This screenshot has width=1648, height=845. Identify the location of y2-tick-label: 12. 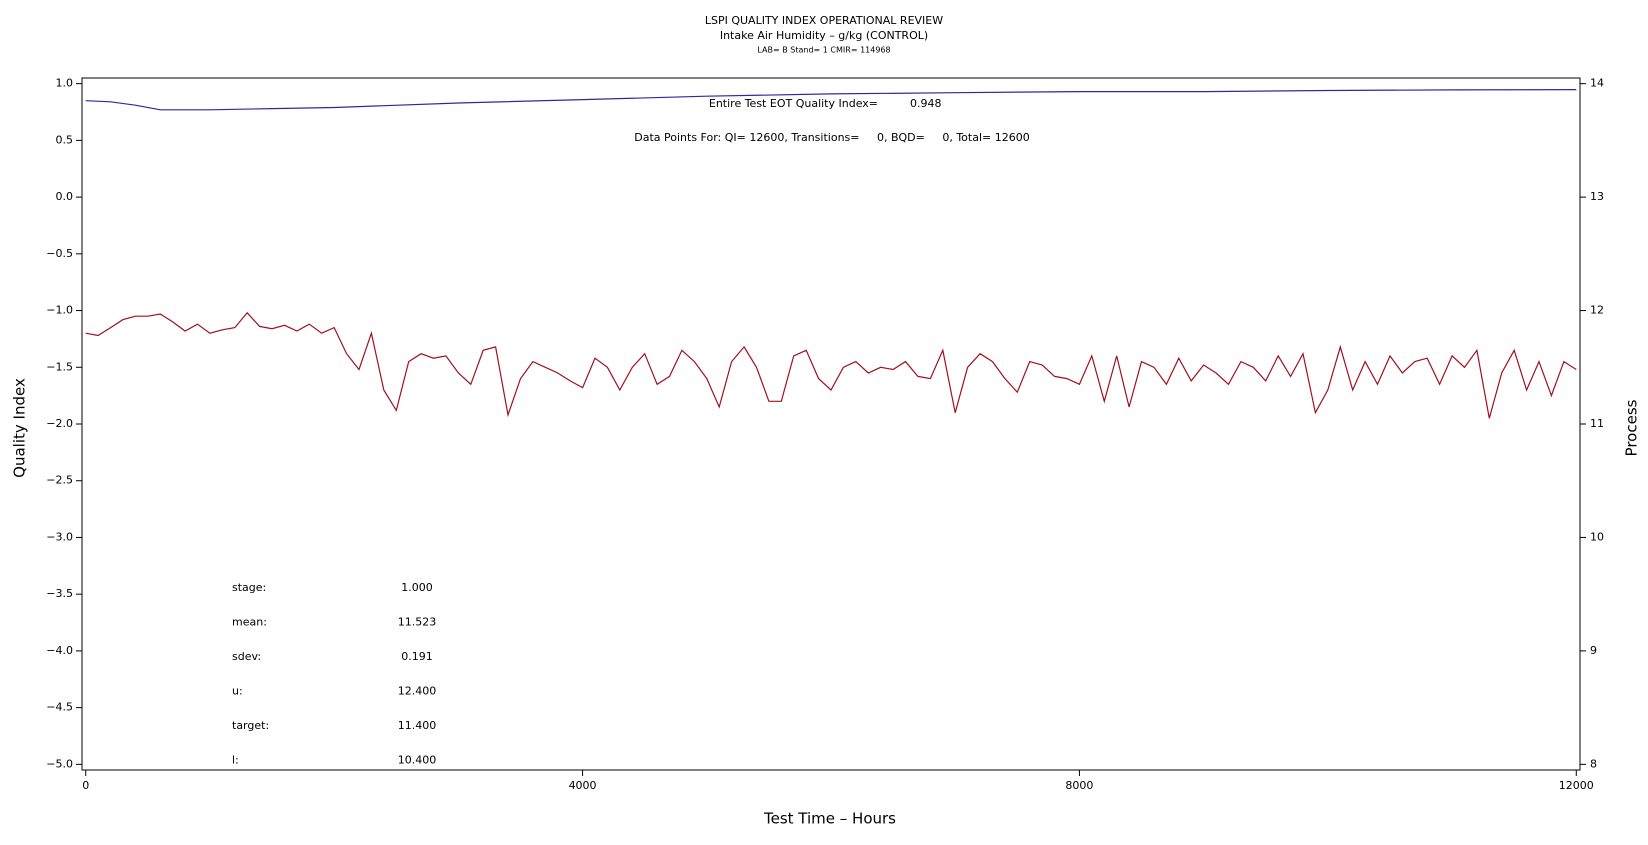
(1597, 310).